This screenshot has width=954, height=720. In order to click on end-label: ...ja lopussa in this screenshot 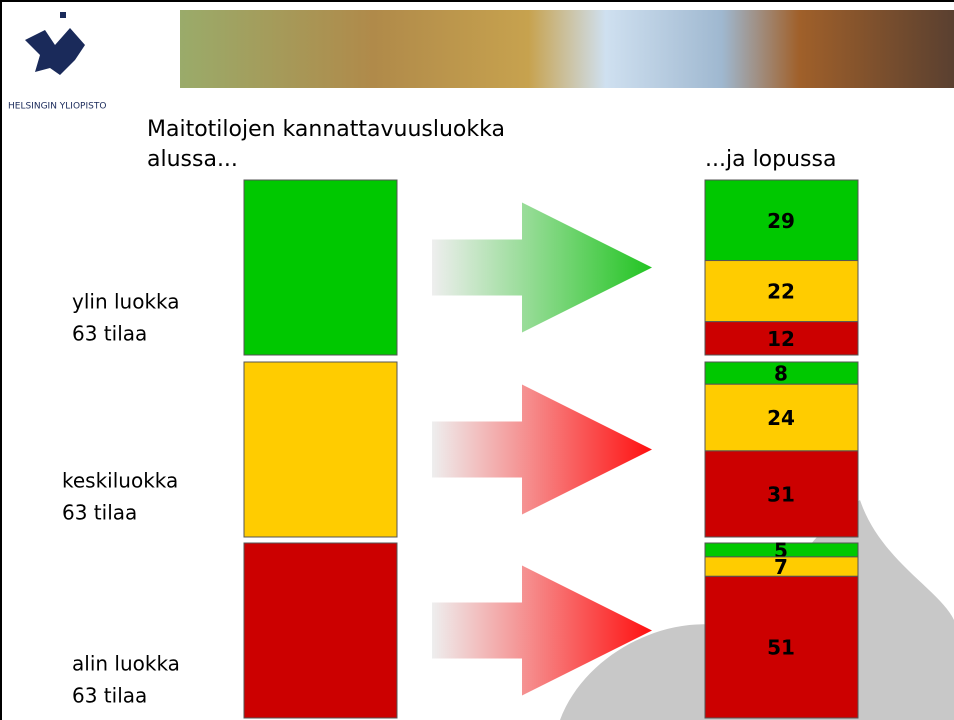, I will do `click(770, 159)`.